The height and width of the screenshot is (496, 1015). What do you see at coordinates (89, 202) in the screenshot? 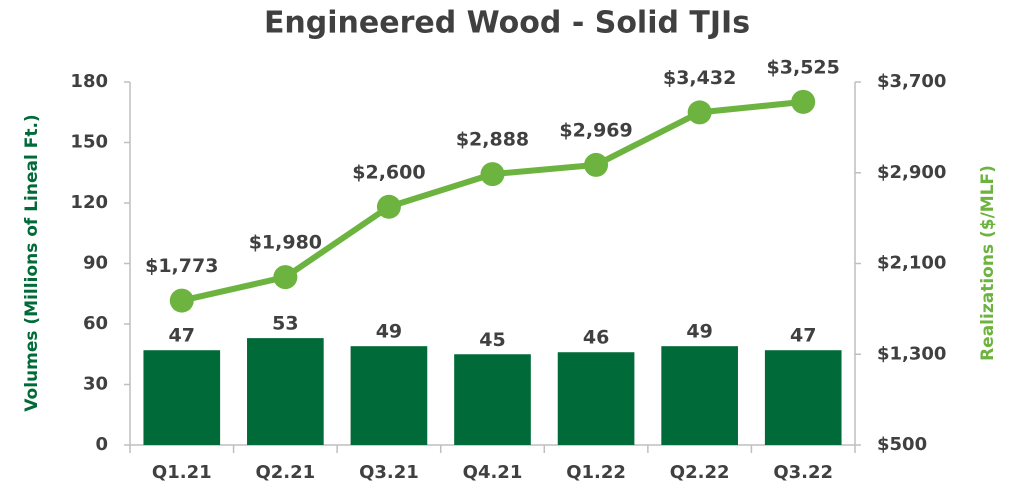
I see `y-tick-label: 120` at bounding box center [89, 202].